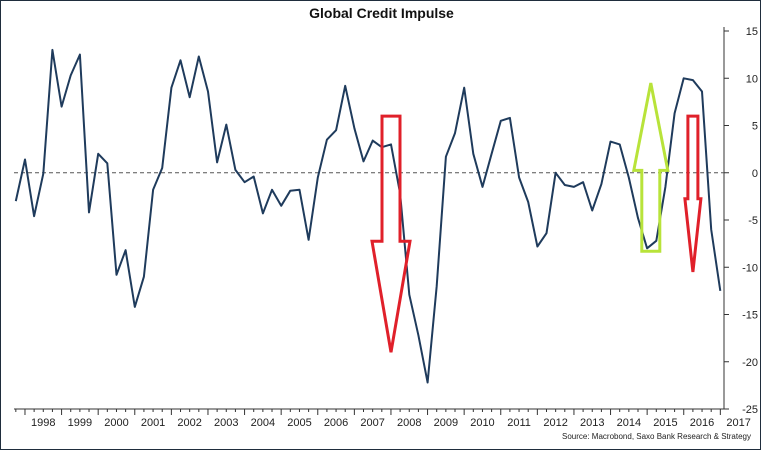 The image size is (763, 452). Describe the element at coordinates (629, 423) in the screenshot. I see `x-tick-label: 2014` at that location.